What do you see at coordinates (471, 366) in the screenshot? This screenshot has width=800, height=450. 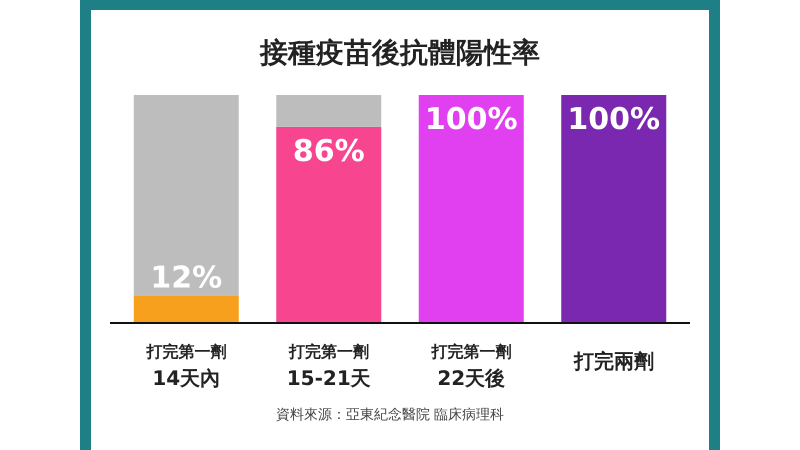 I see `x-tick-label: 打完第一劑 22天後` at bounding box center [471, 366].